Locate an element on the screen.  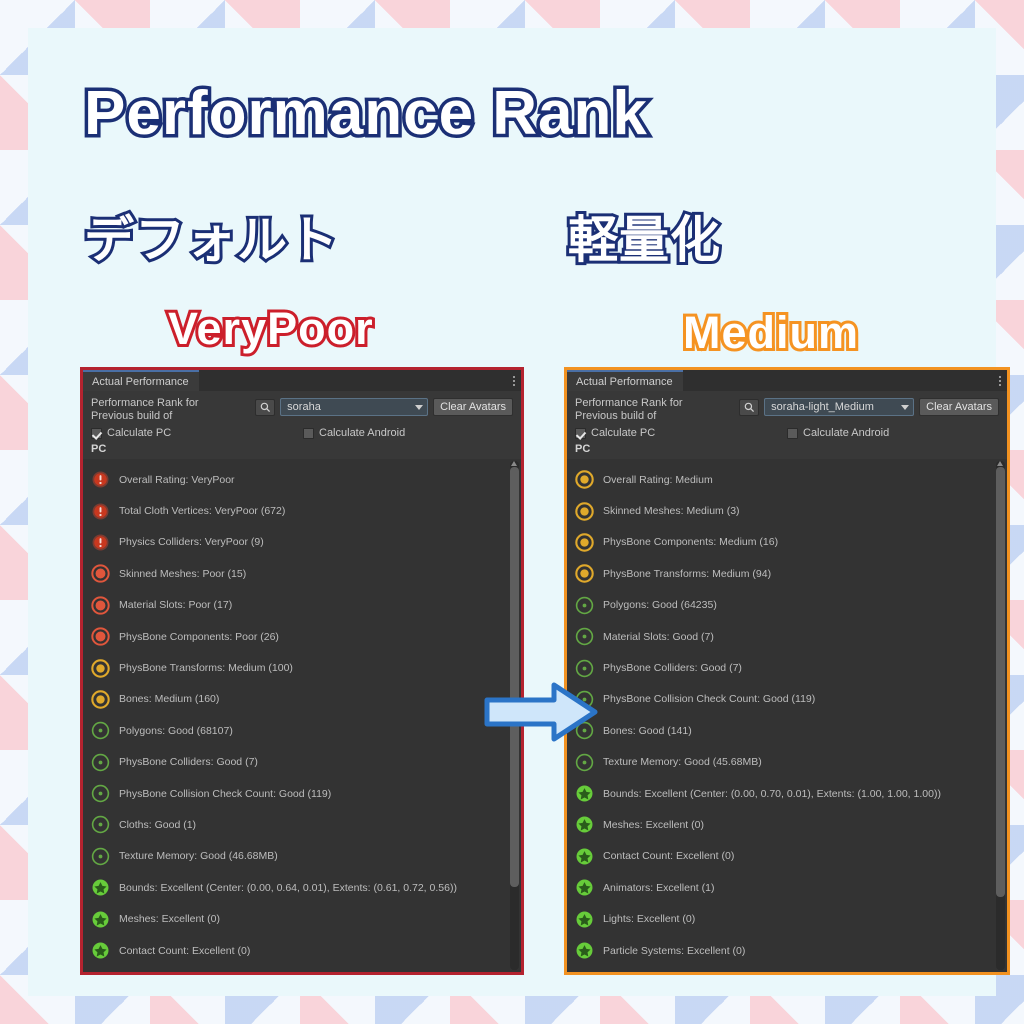
list-item: PhysBone Components: Poor (26) is located at coordinates (302, 636).